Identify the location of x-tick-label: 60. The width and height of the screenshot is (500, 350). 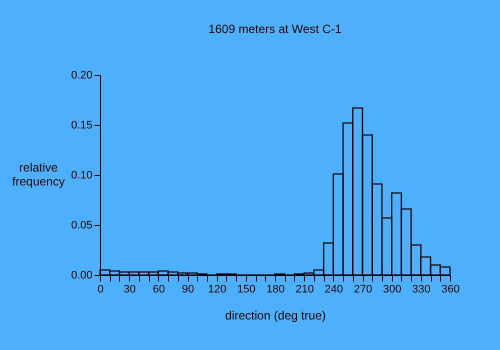
(158, 290).